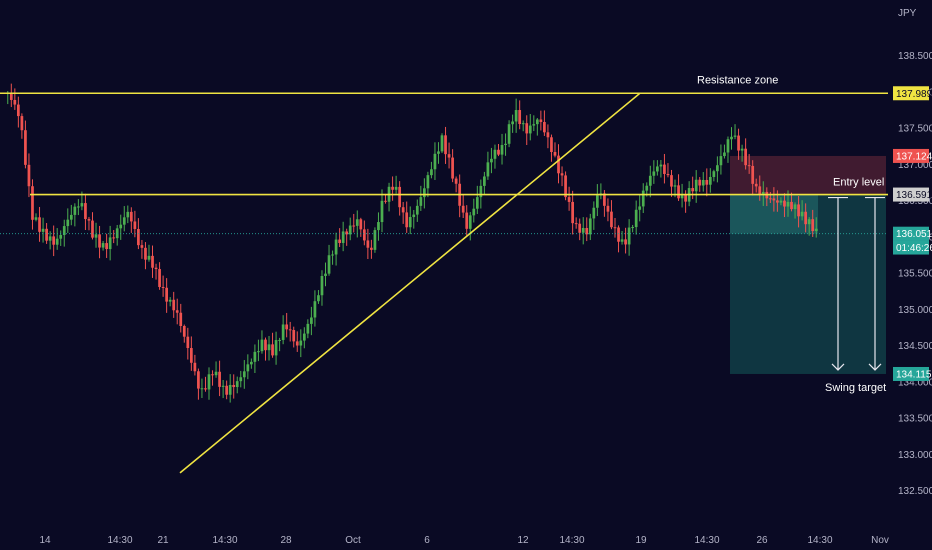 This screenshot has height=550, width=932. Describe the element at coordinates (880, 540) in the screenshot. I see `time-tick-label: Nov` at that location.